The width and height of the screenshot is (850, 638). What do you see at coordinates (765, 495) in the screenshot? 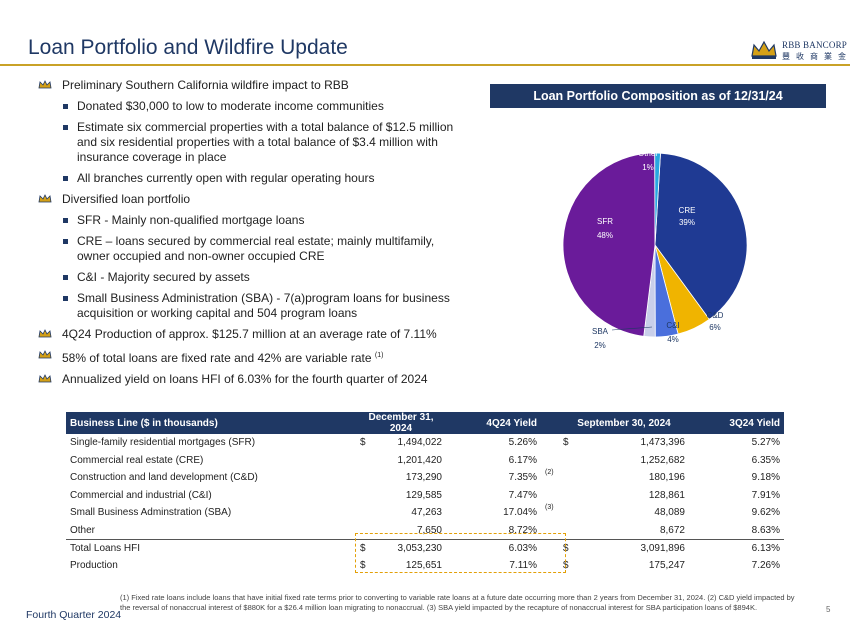
I see `q3-yield: 7.91%` at bounding box center [765, 495].